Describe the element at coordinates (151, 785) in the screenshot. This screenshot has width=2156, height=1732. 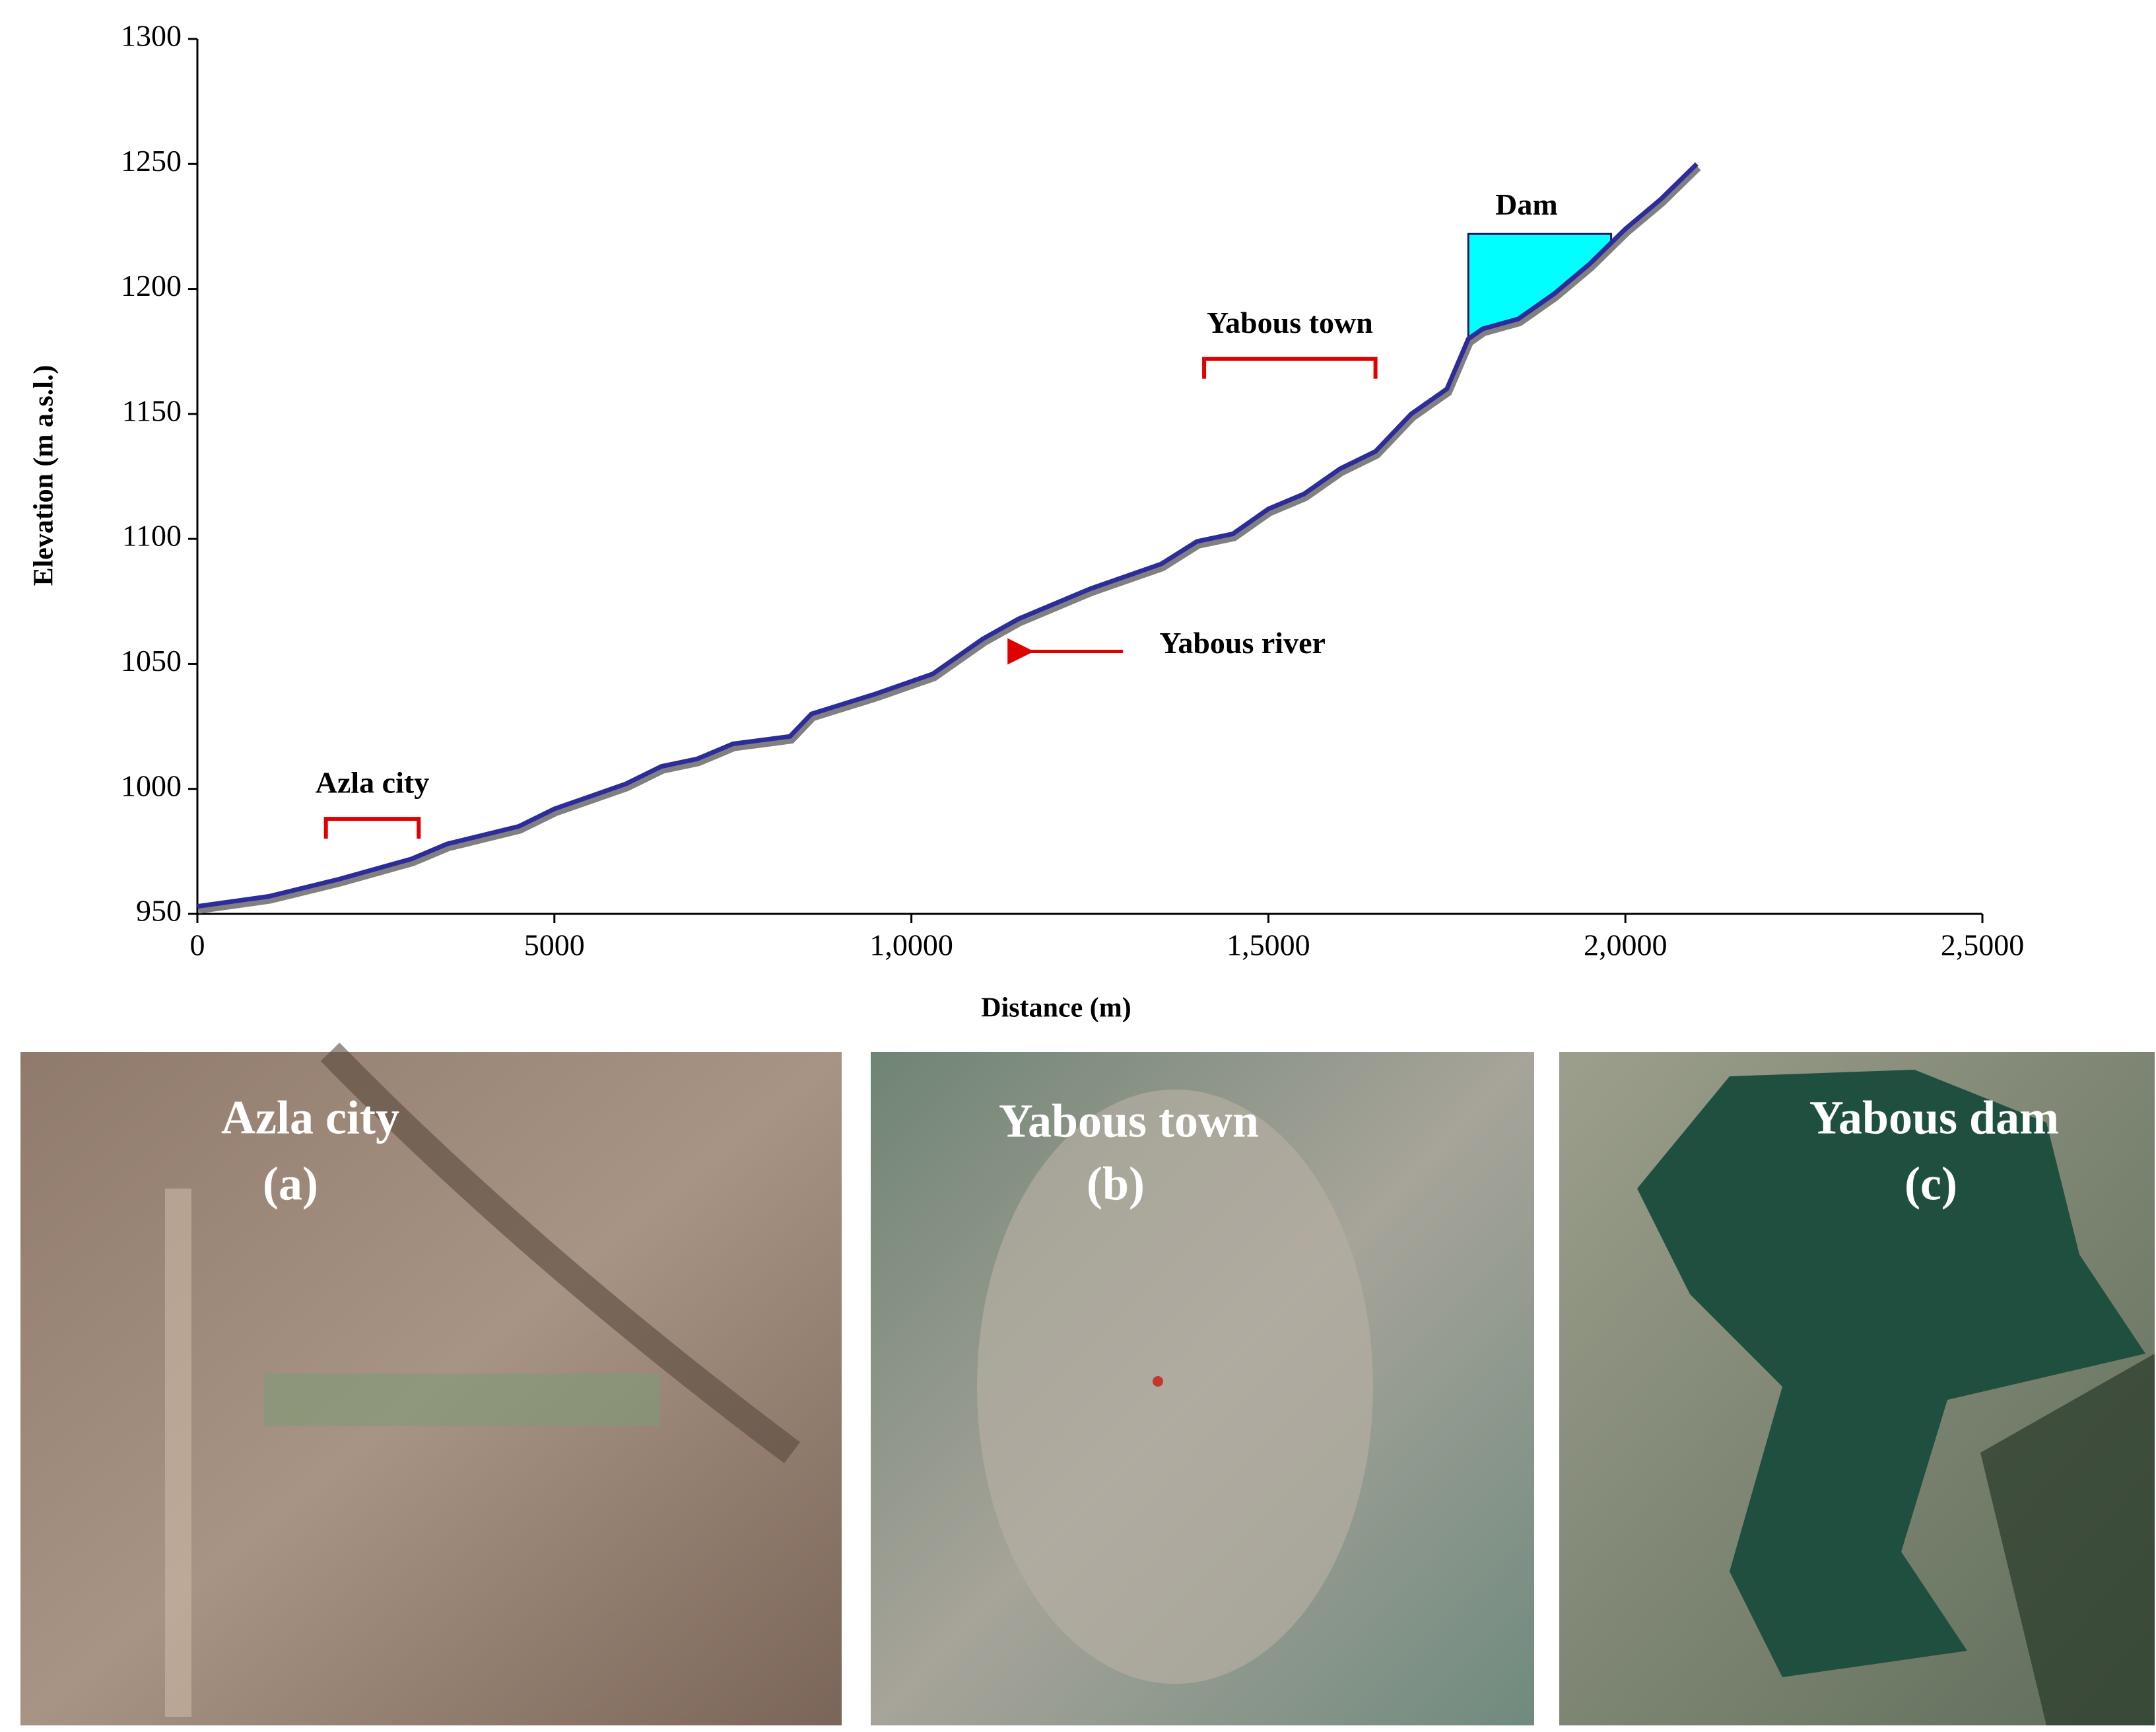
I see `y-tick-label: 1000` at that location.